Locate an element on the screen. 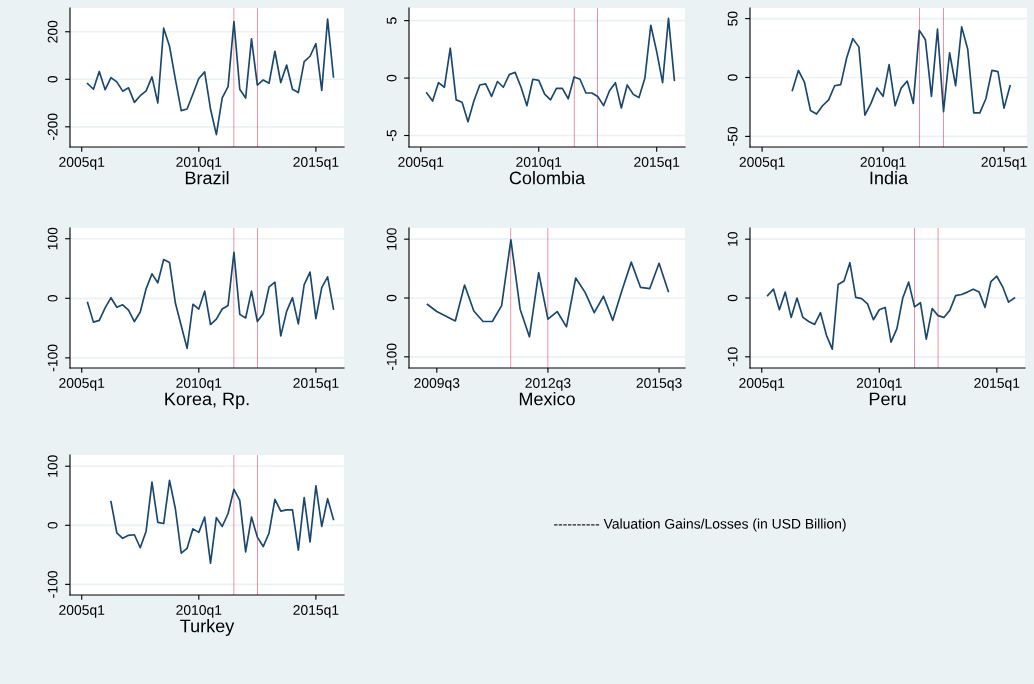  x-axis-title: Peru is located at coordinates (887, 399).